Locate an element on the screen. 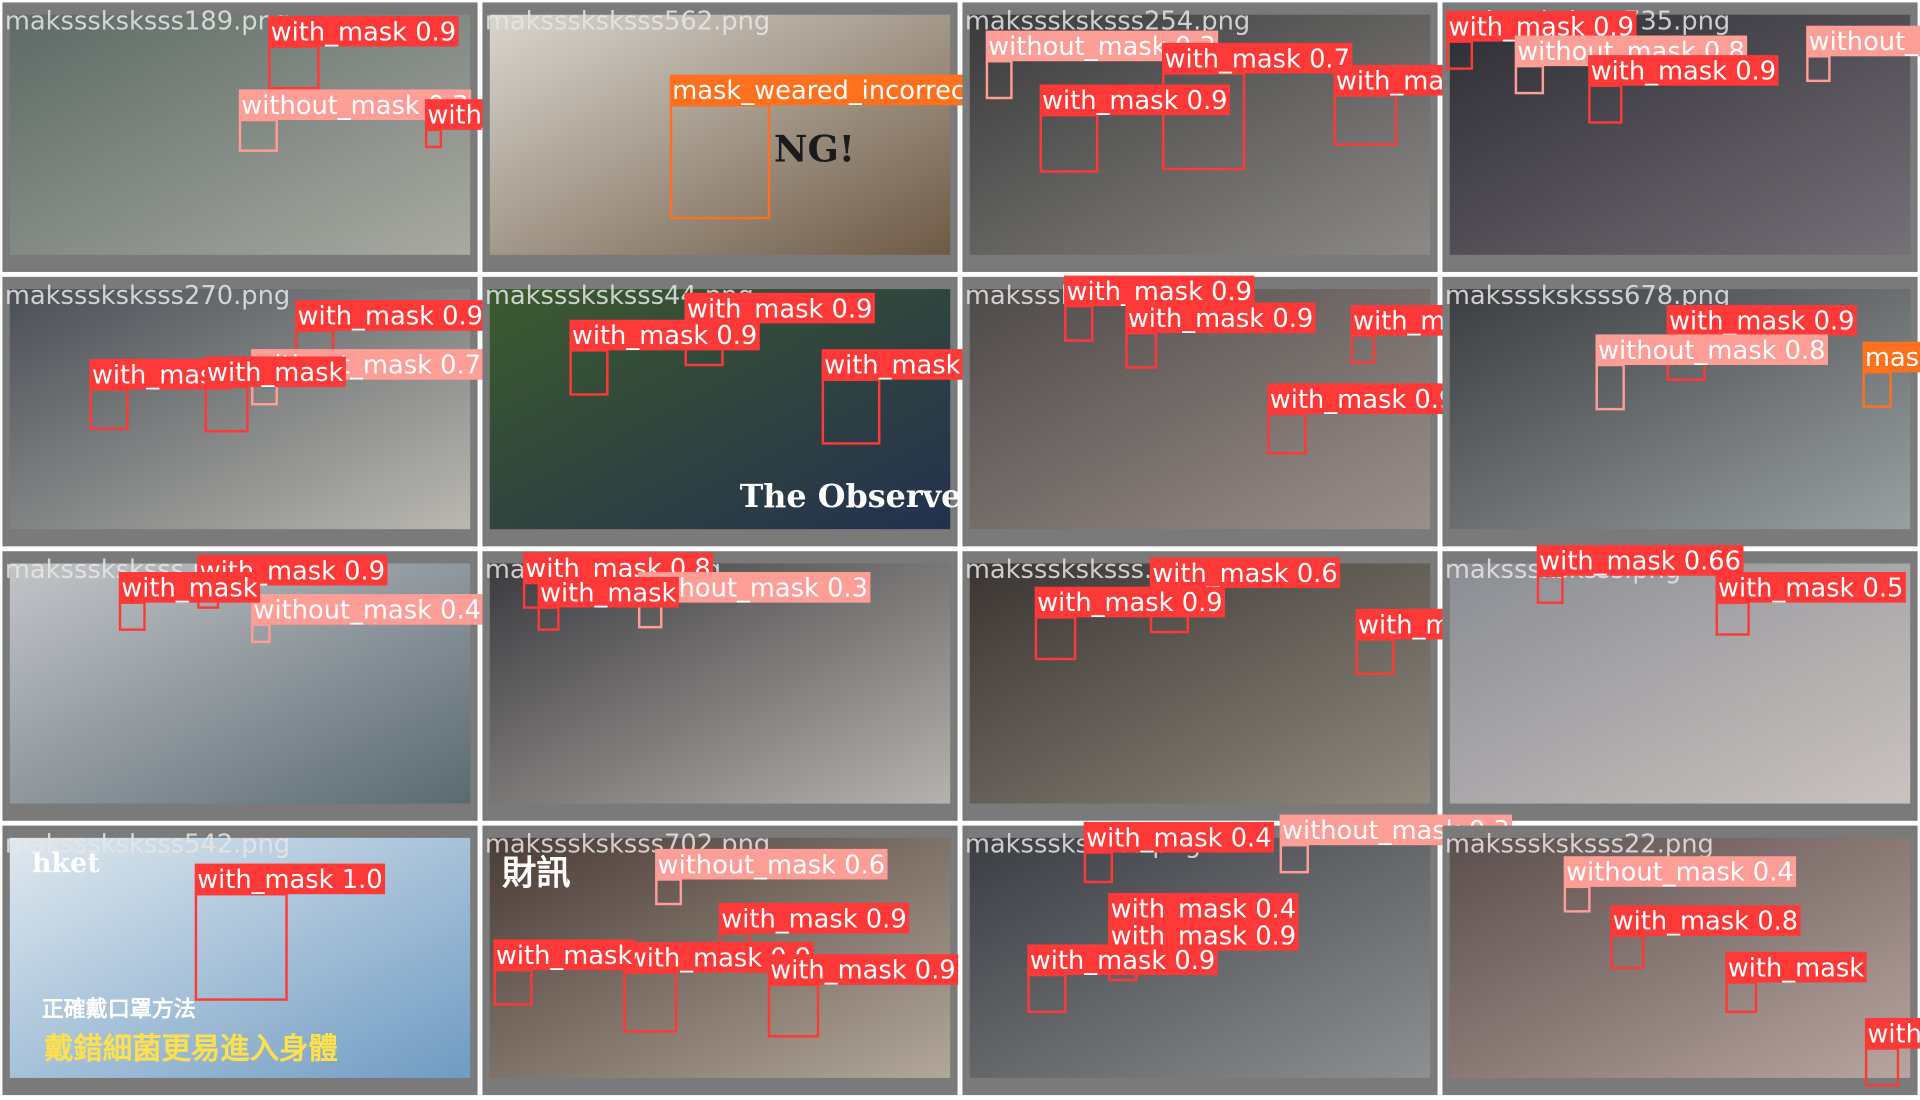  detection-label: mask is located at coordinates (1892, 358).